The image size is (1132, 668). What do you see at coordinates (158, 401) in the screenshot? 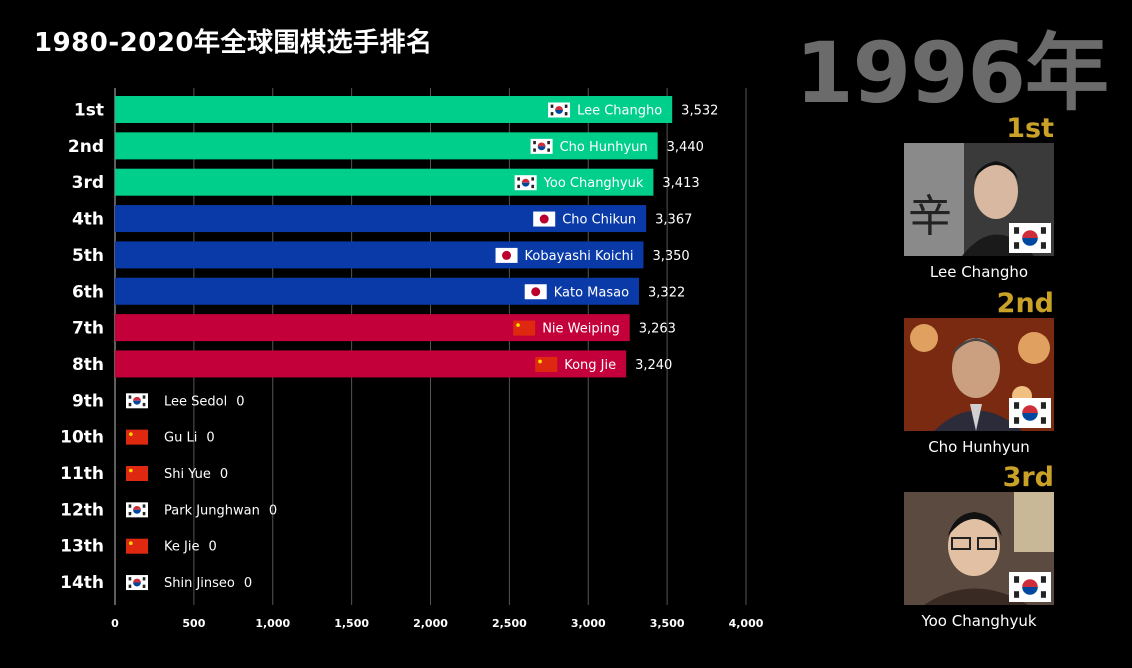
I see `bar-row: 9th Lee Sedol 0` at bounding box center [158, 401].